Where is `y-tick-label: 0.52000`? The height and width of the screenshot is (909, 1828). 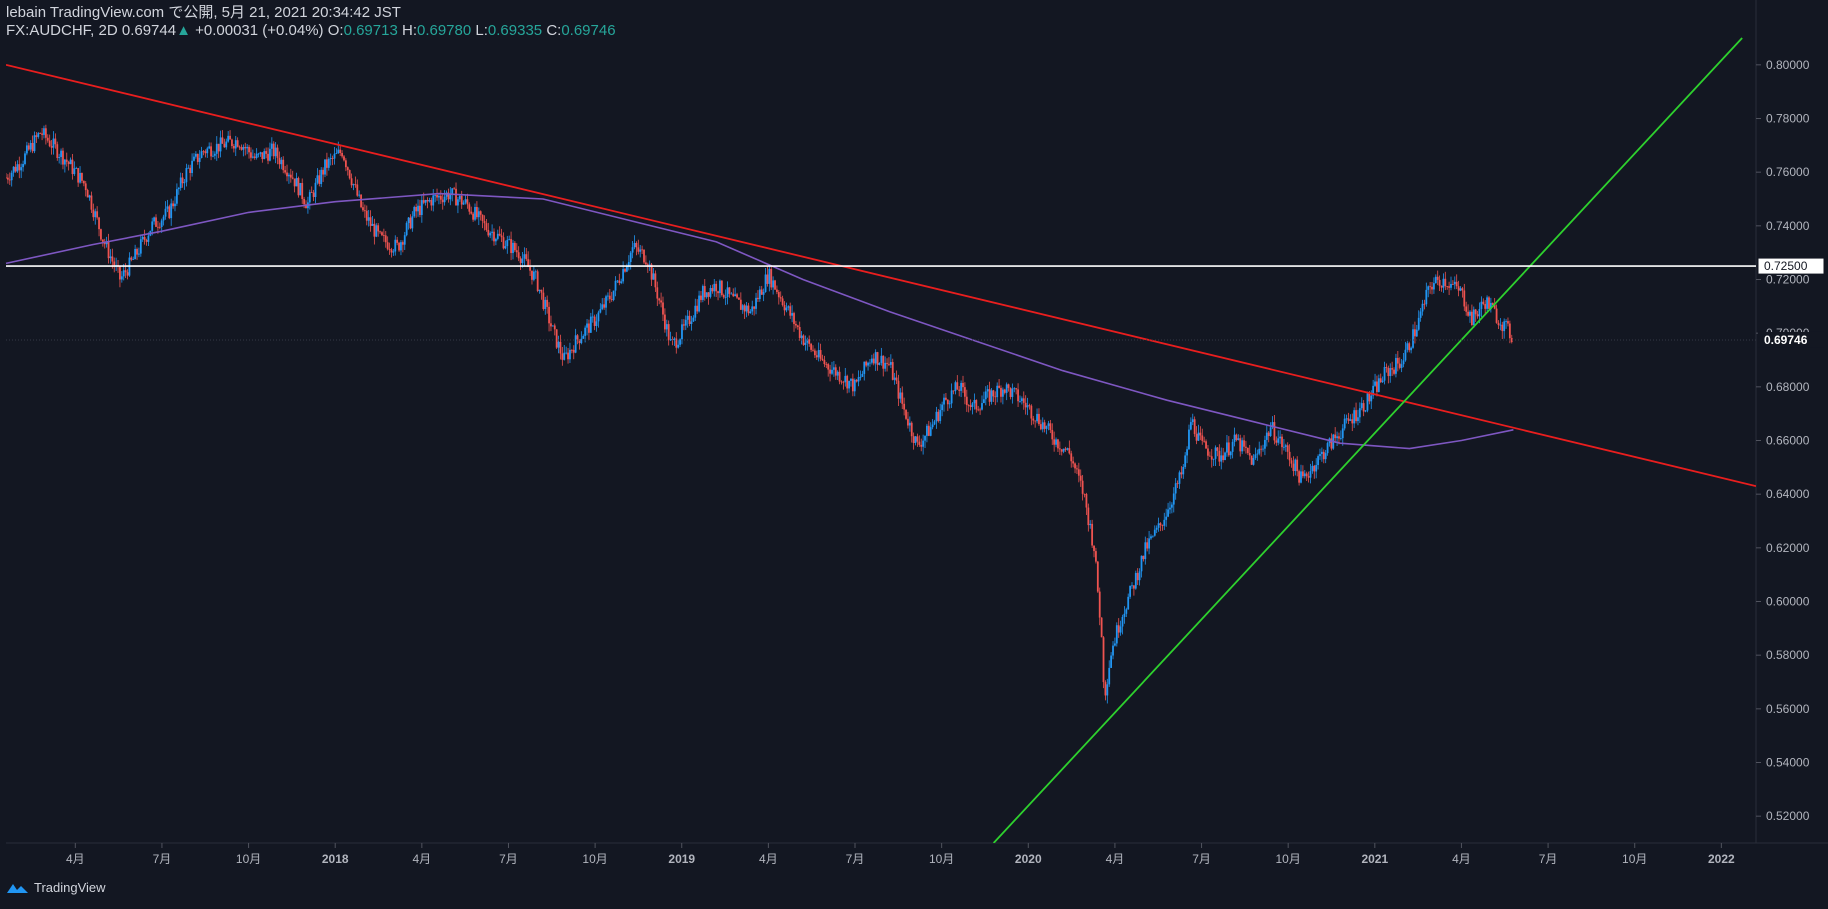
y-tick-label: 0.52000 is located at coordinates (1788, 816).